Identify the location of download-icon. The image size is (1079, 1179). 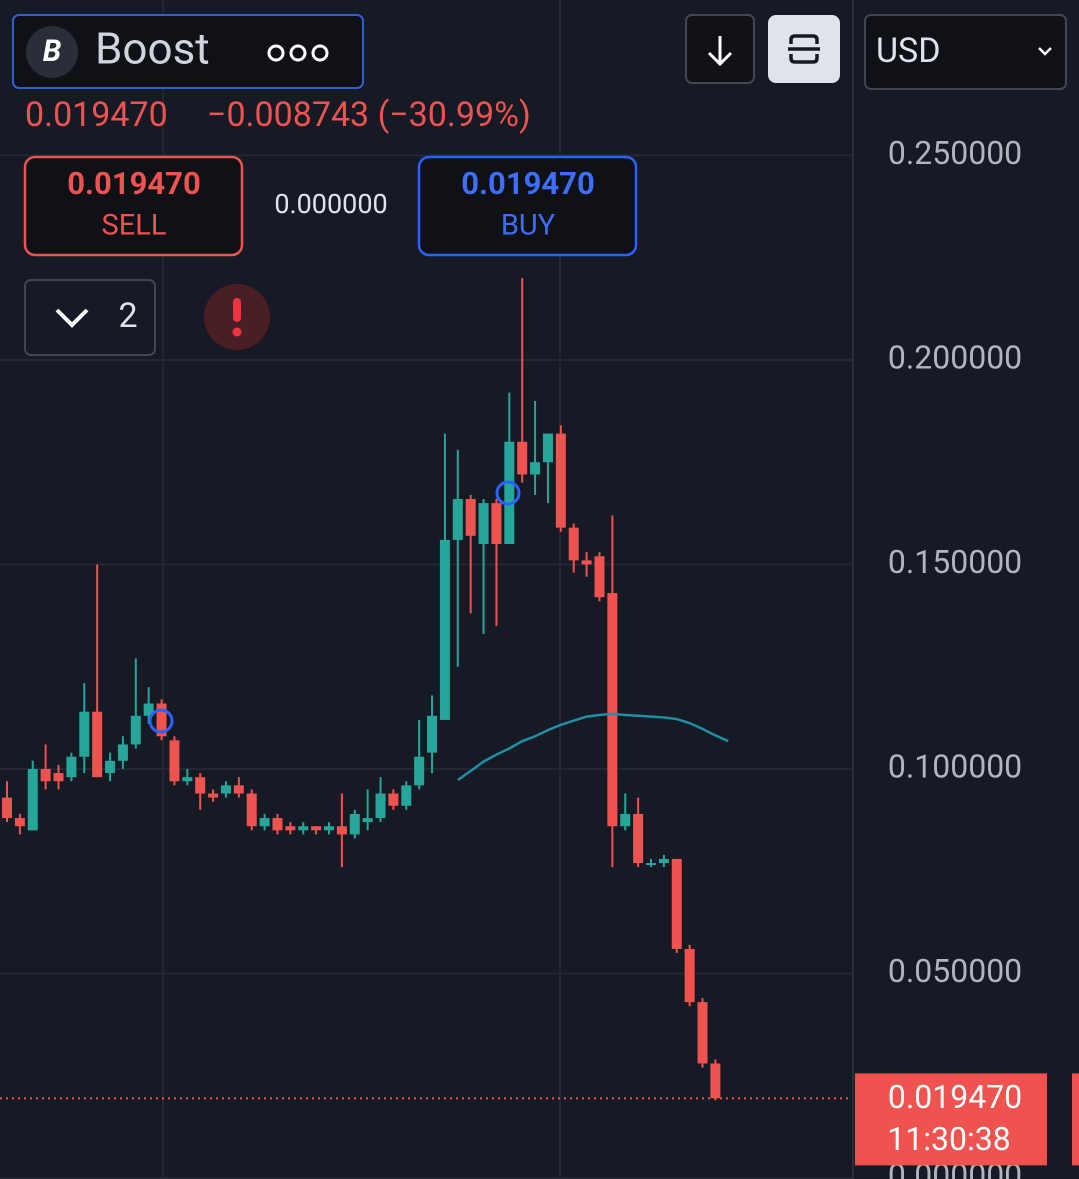
(720, 51).